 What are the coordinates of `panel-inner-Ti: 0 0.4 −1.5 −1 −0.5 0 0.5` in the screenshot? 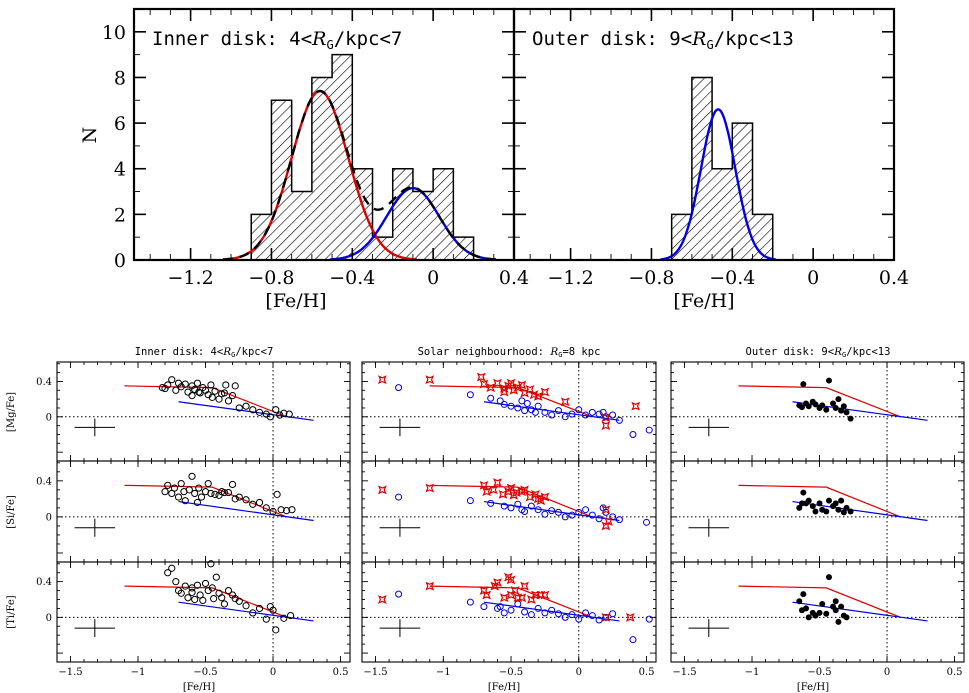 It's located at (193, 619).